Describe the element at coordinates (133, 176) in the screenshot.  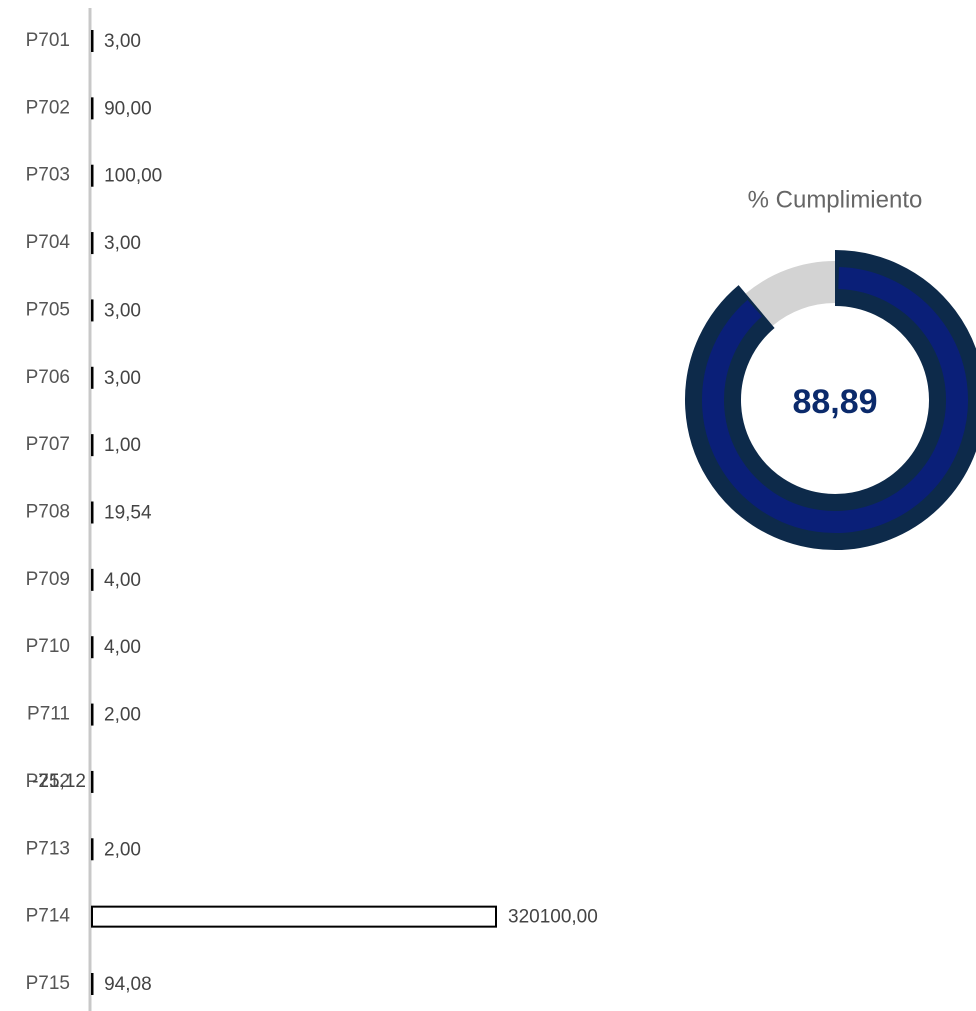
I see `value-label: 100,00` at that location.